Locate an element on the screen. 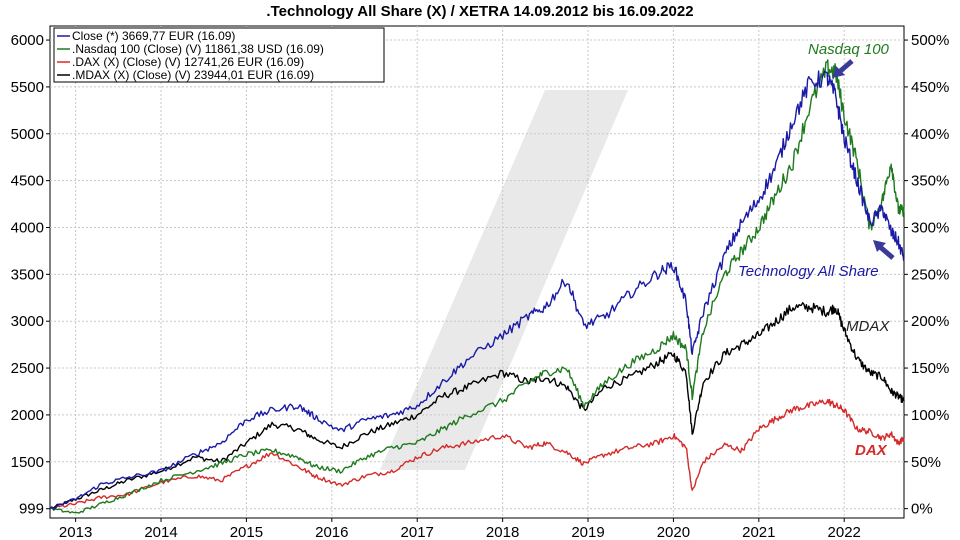  arrow-icon-nasdaq is located at coordinates (843, 68).